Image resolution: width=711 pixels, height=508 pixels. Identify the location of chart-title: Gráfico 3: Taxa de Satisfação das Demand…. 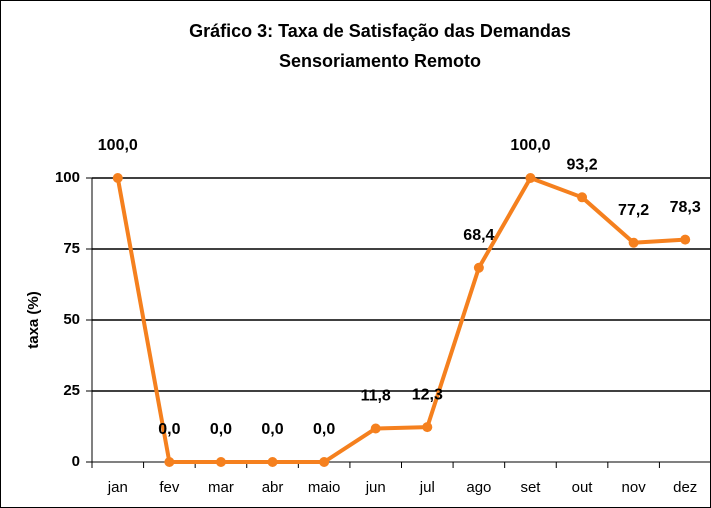
(380, 31).